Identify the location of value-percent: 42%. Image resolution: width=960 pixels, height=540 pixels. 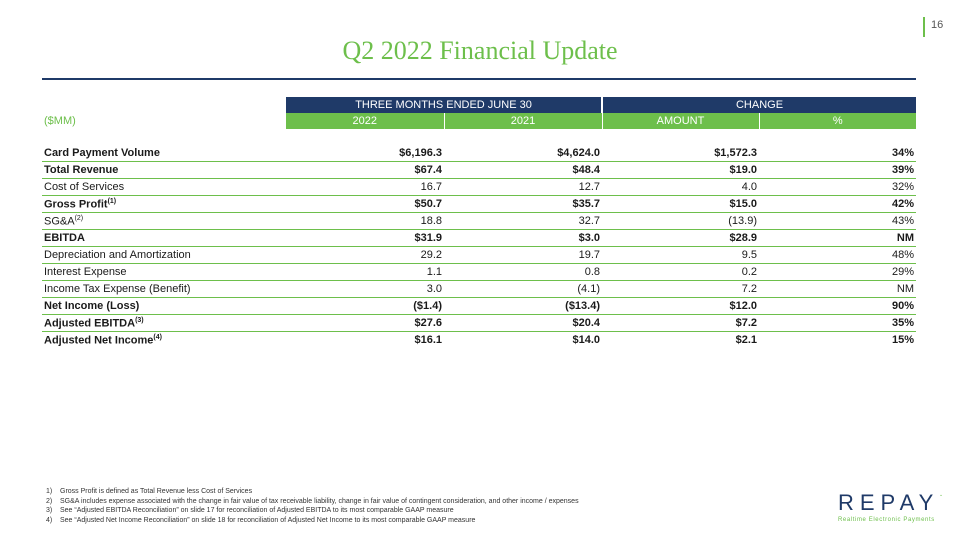
(838, 204).